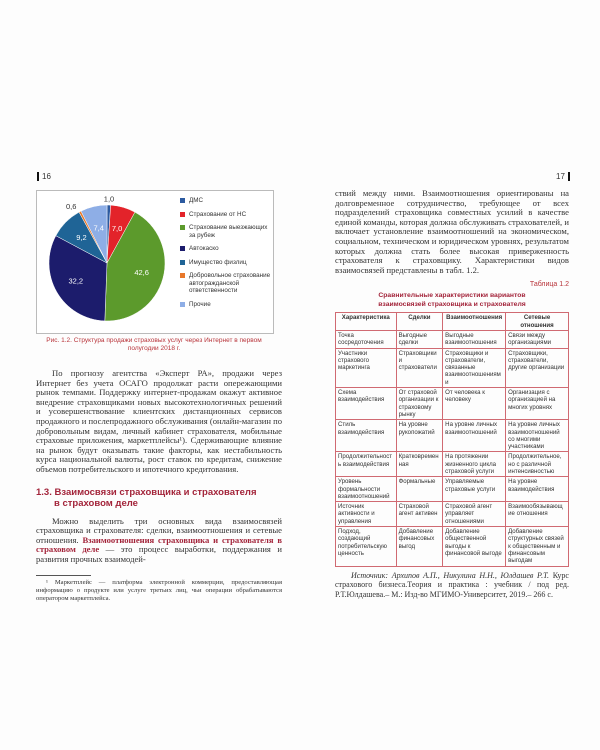 The height and width of the screenshot is (750, 600). Describe the element at coordinates (419, 436) in the screenshot. I see `table-cell: На уровне рукопожатий` at that location.